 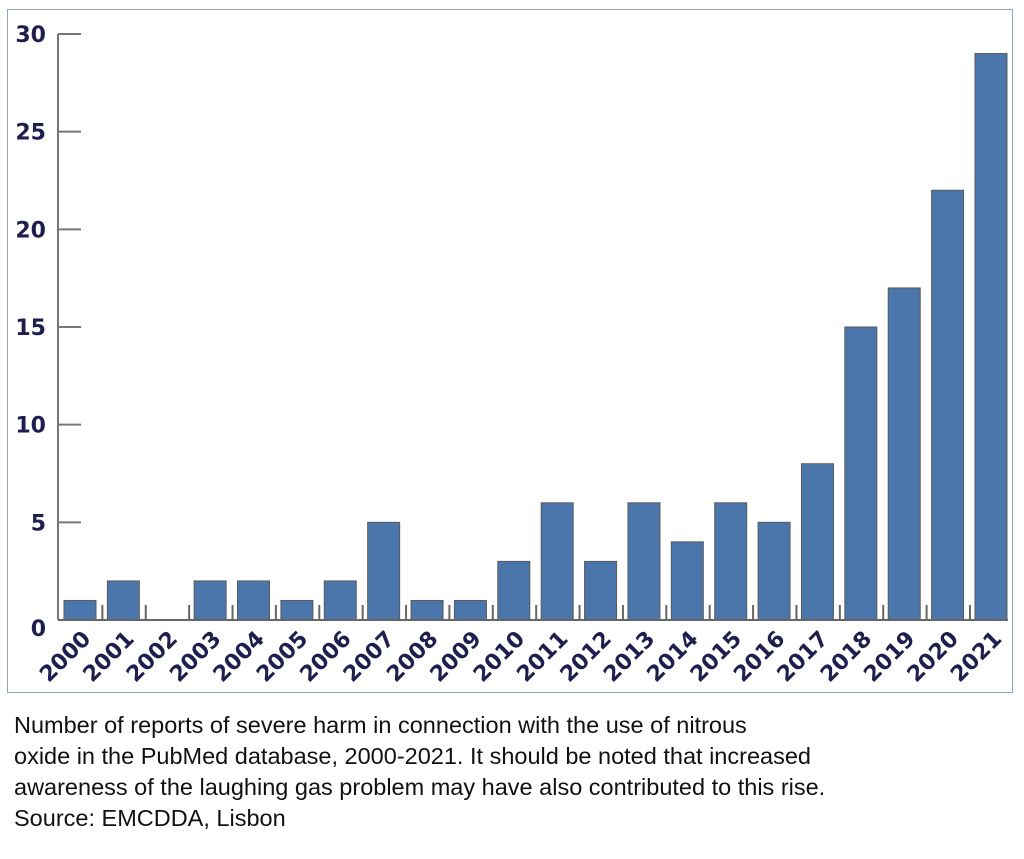 I want to click on caption-source: Source: EMCDDA, Lisbon, so click(x=150, y=818).